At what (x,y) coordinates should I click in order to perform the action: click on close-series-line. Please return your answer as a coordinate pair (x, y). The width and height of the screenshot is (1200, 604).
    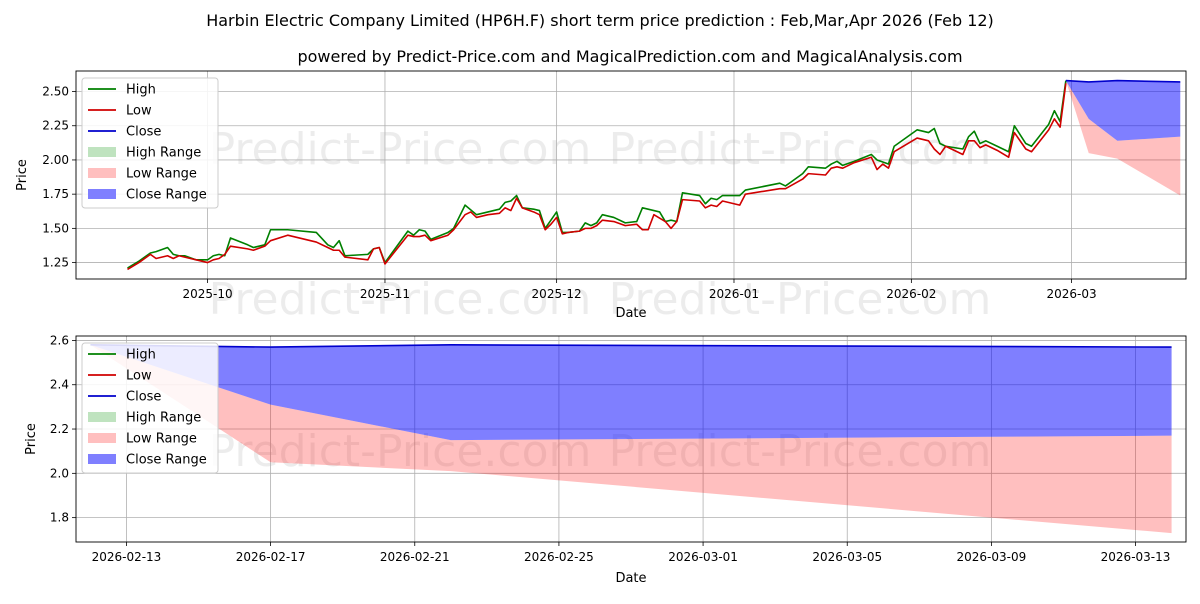
    Looking at the image, I should click on (1123, 81).